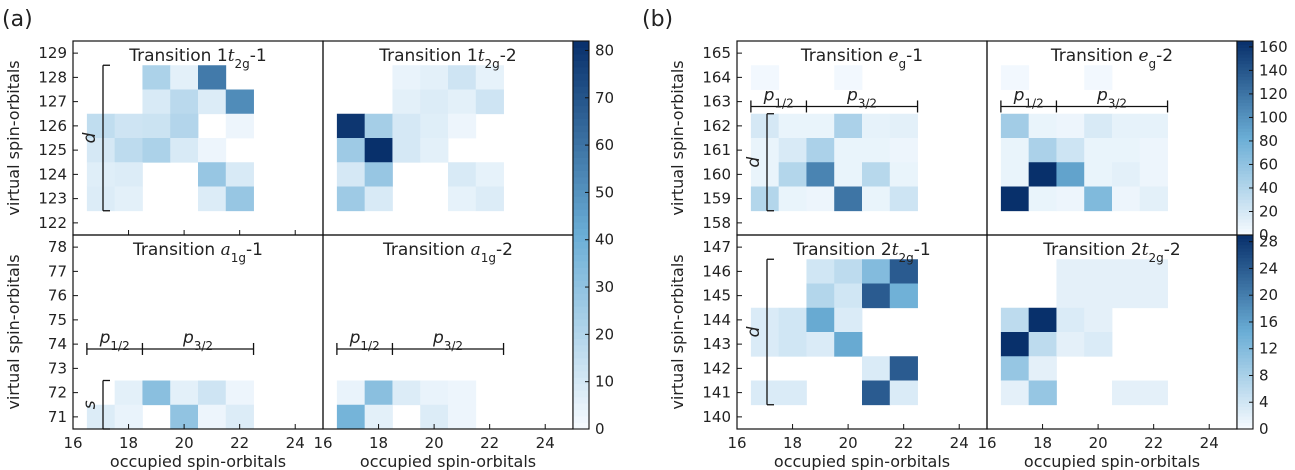 The width and height of the screenshot is (1295, 470). What do you see at coordinates (1111, 252) in the screenshot?
I see `subplot-title: Transition 2t2g-2` at bounding box center [1111, 252].